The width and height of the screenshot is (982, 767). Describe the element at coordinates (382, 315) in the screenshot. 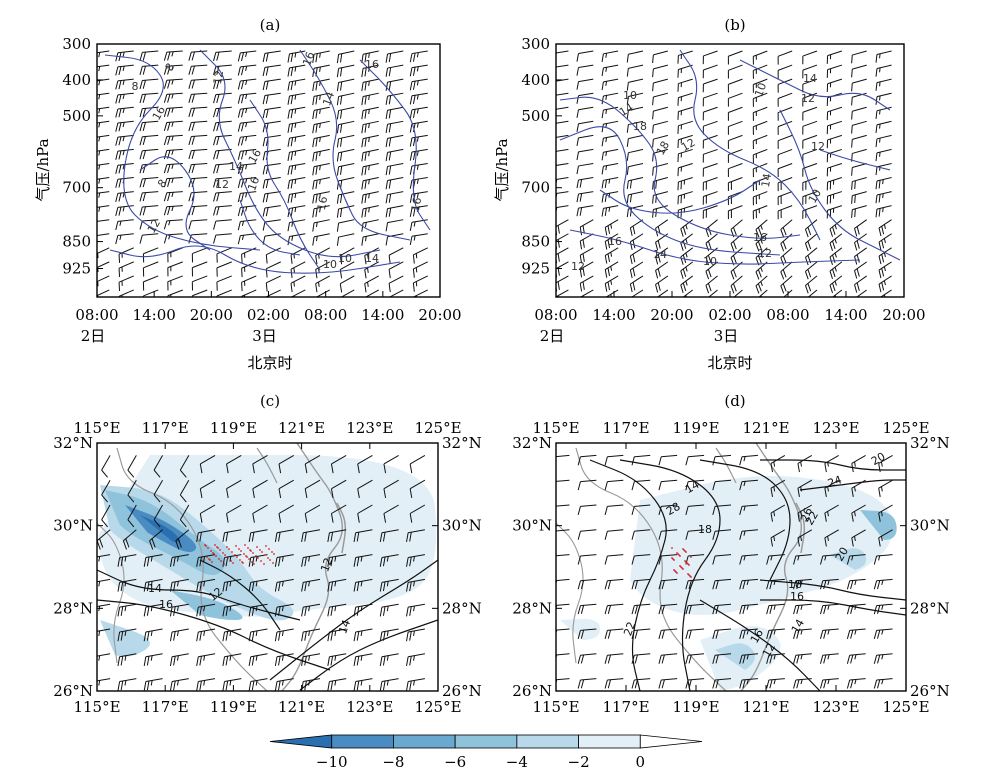

I see `x-tick-label: 14:00` at that location.